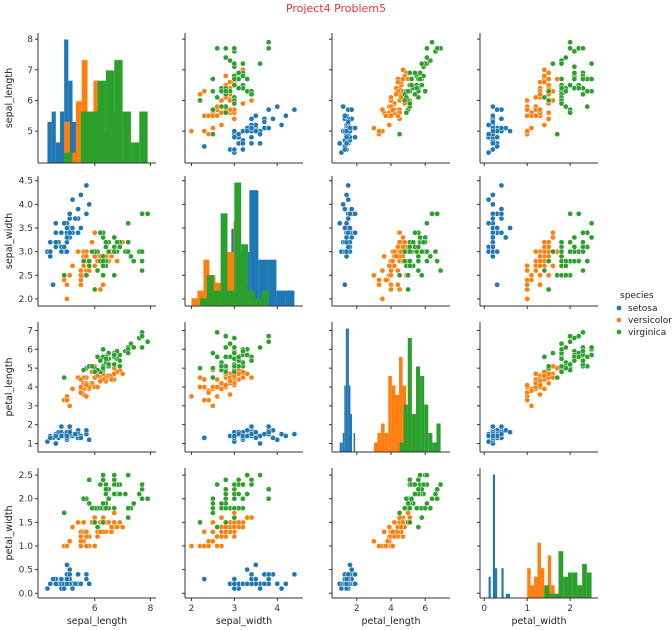 The width and height of the screenshot is (672, 630). What do you see at coordinates (30, 350) in the screenshot?
I see `y-tick-label: 6` at bounding box center [30, 350].